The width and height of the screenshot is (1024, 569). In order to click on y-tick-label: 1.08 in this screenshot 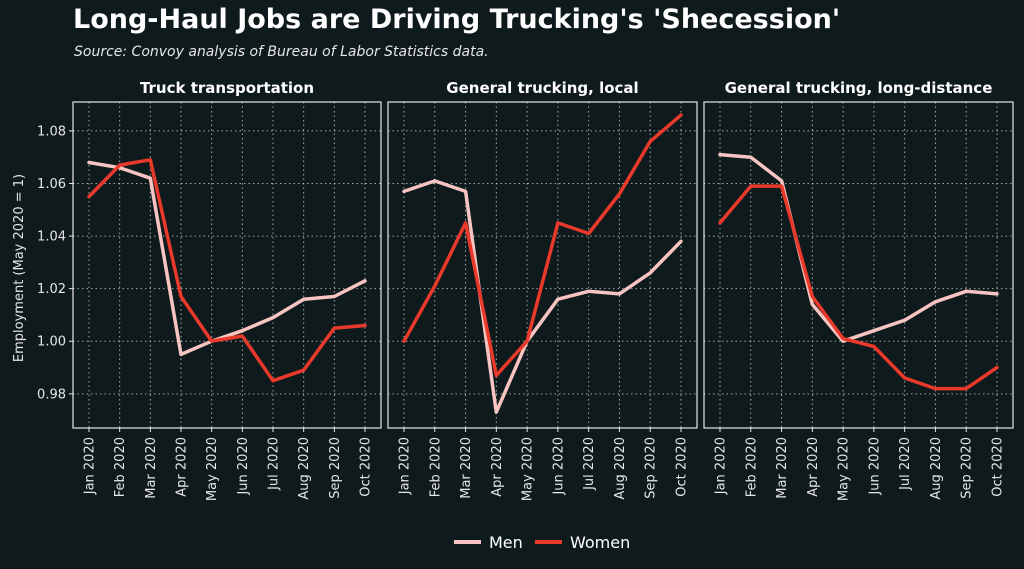, I will do `click(51, 131)`.